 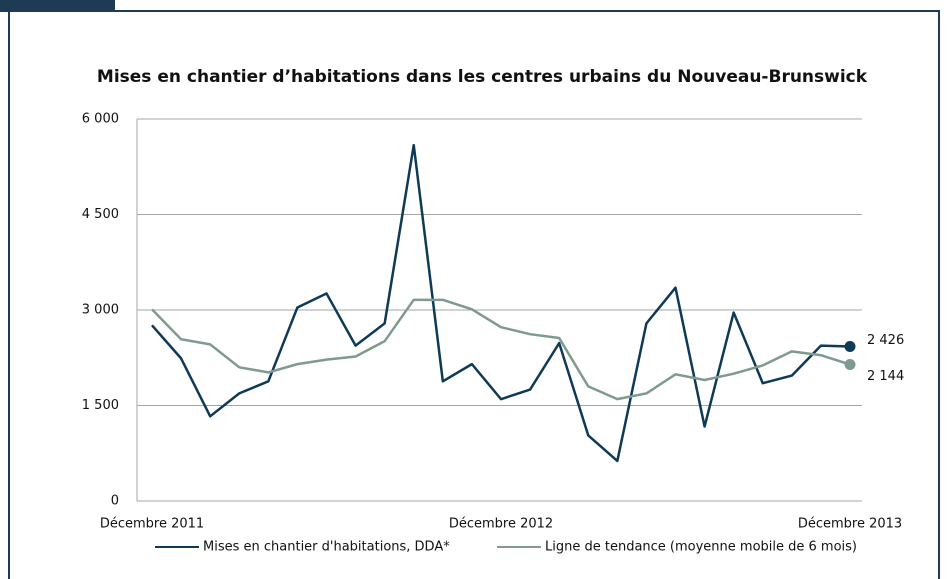 I want to click on series-line, so click(x=501, y=349).